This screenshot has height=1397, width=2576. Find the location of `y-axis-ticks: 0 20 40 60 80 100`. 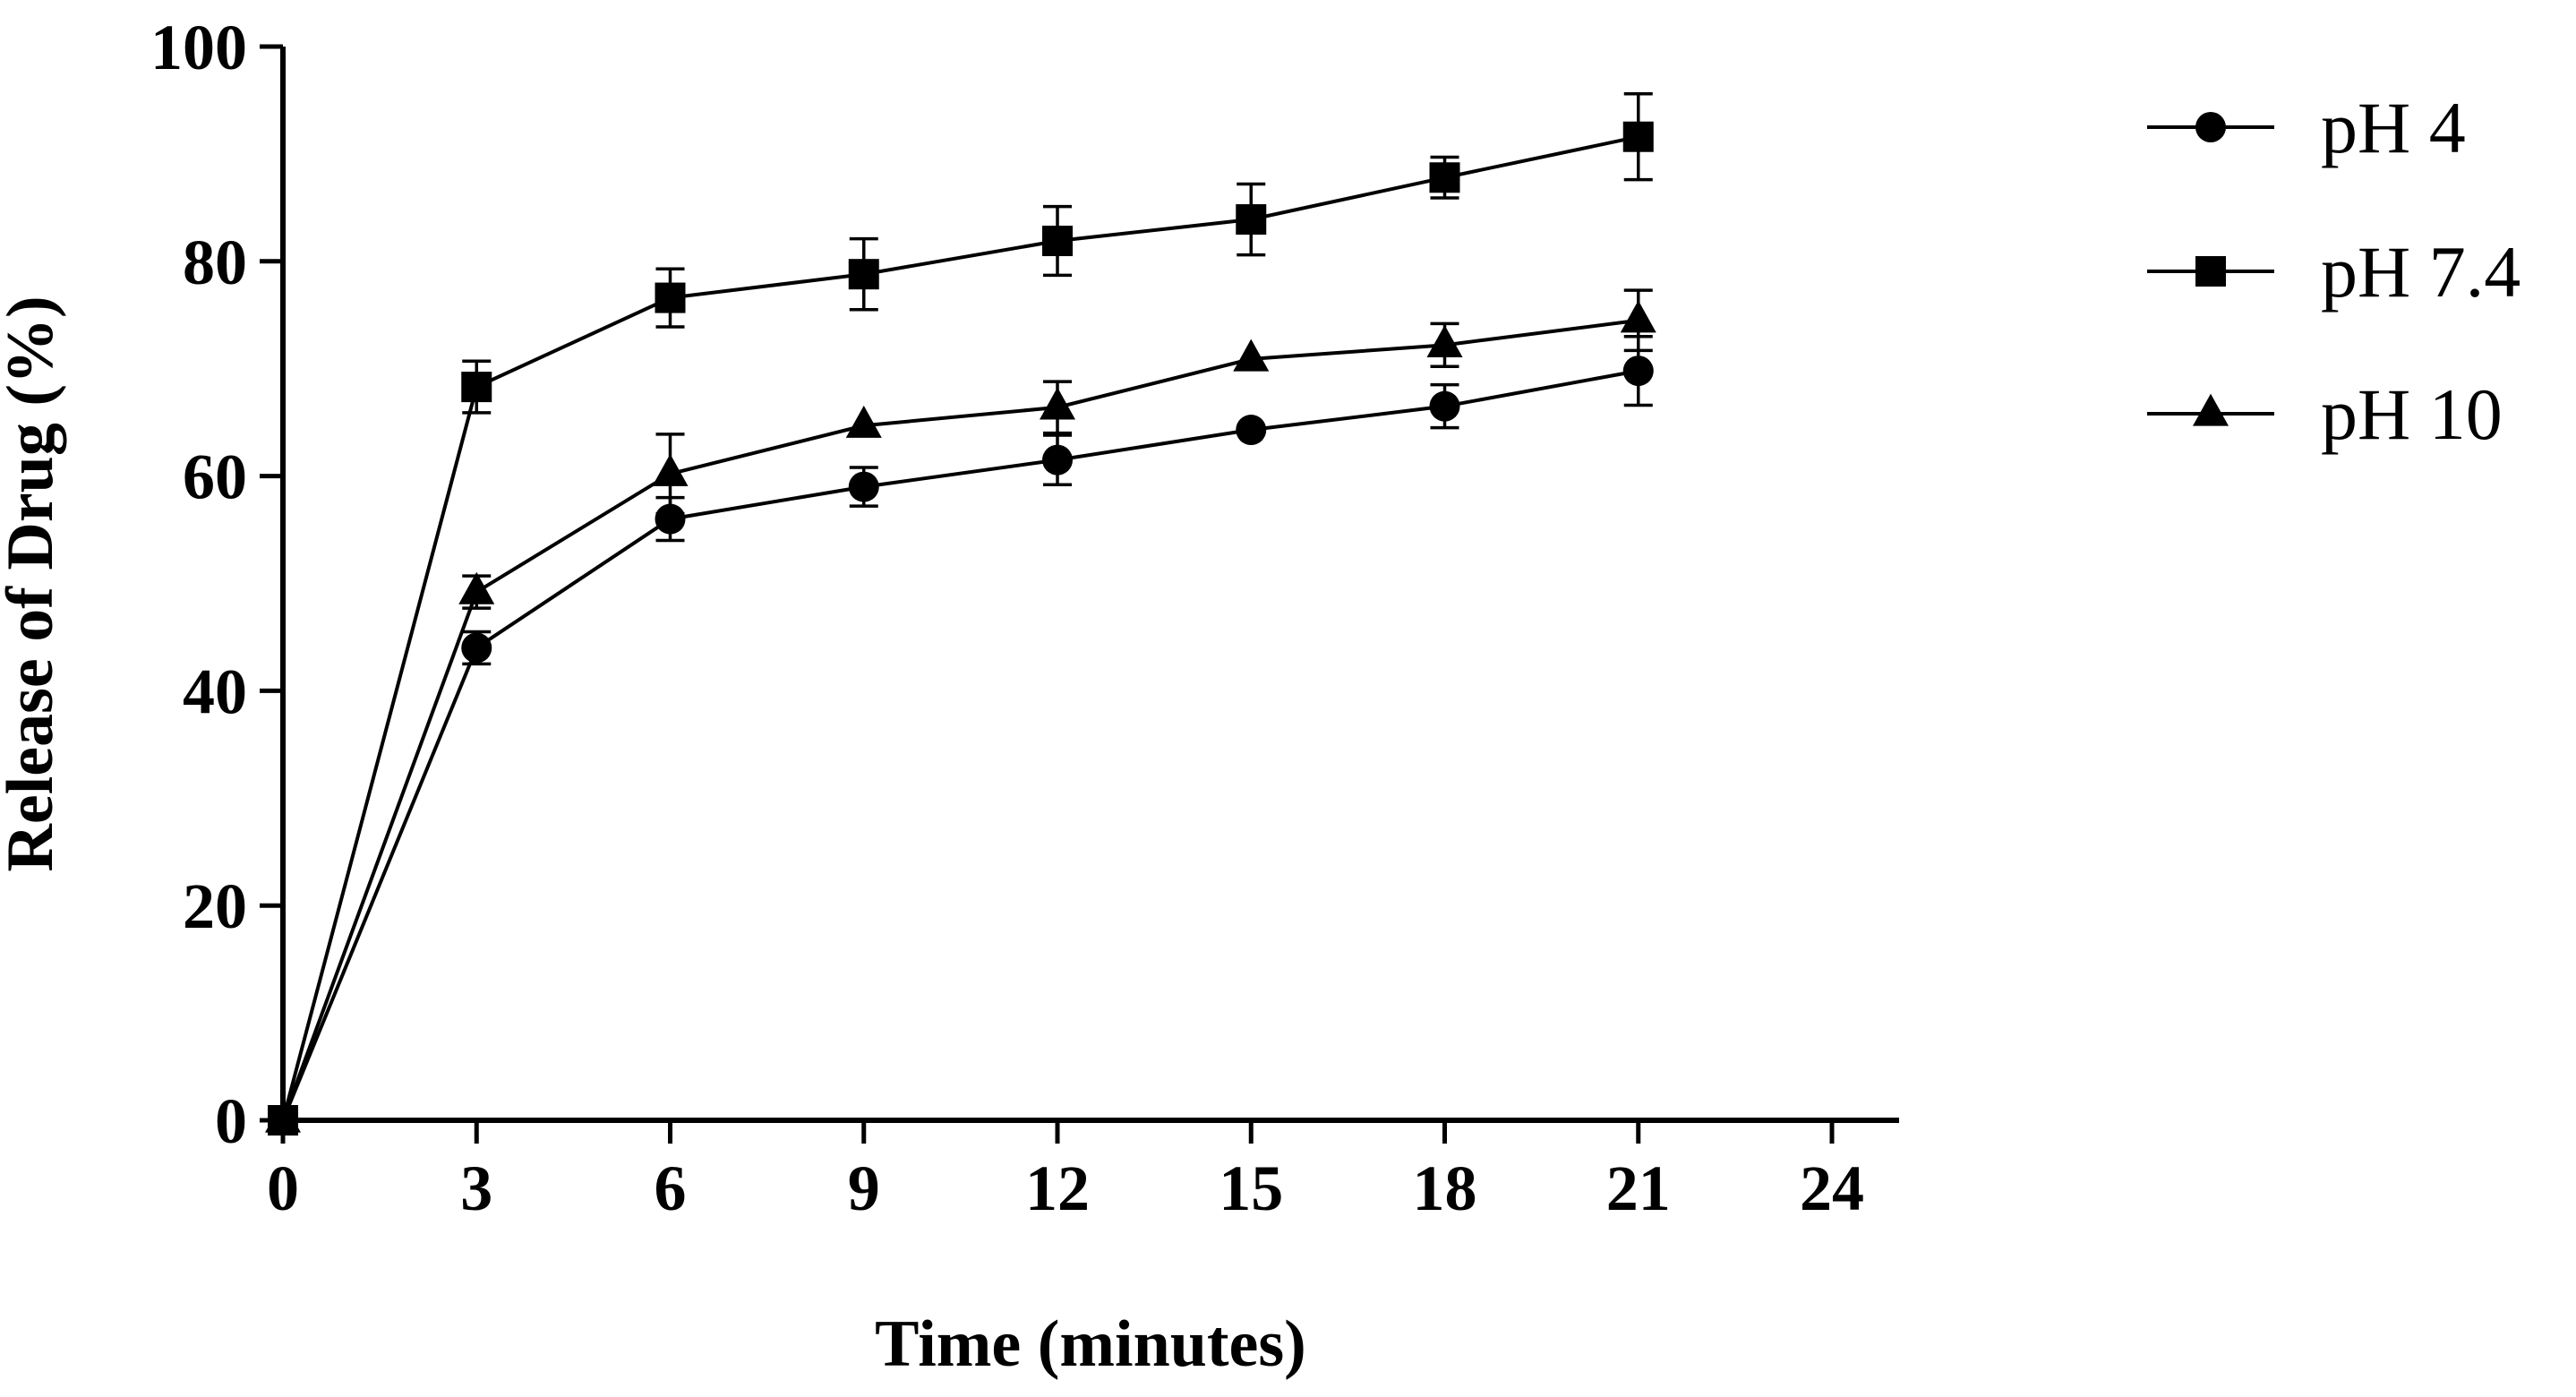

y-axis-ticks: 0 20 40 60 80 100 is located at coordinates (216, 584).